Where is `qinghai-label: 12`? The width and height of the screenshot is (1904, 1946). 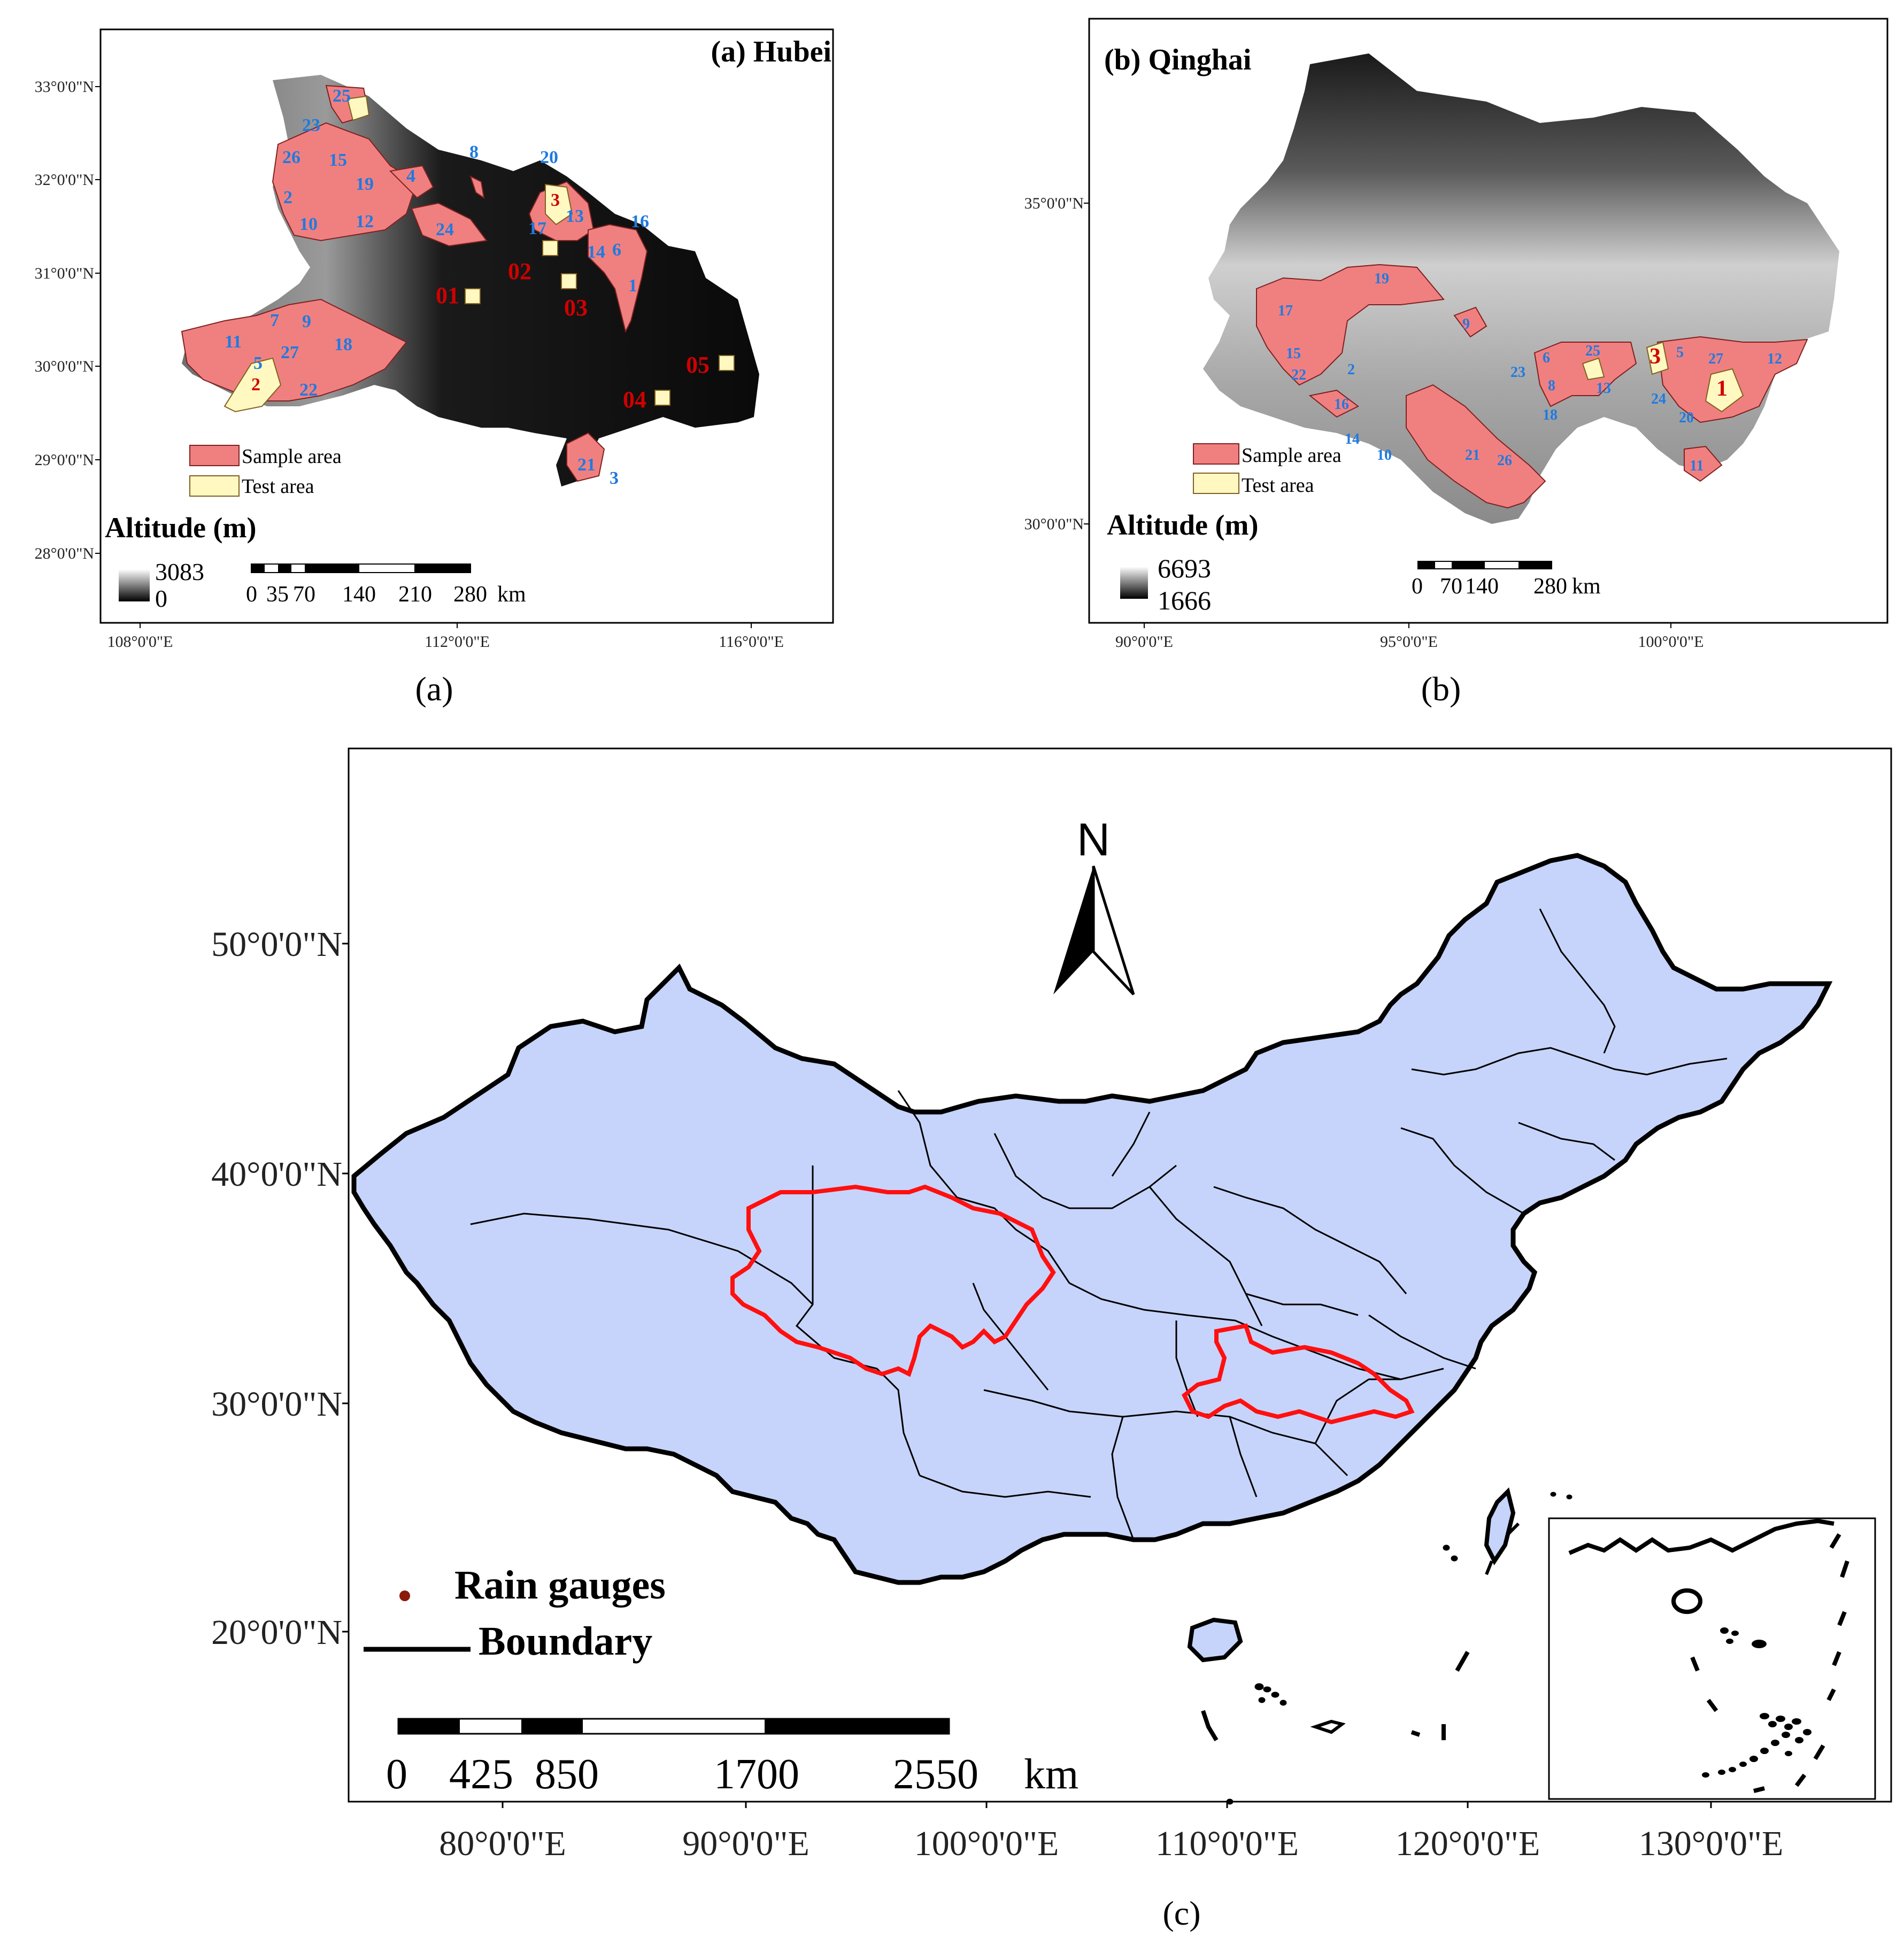 qinghai-label: 12 is located at coordinates (1774, 359).